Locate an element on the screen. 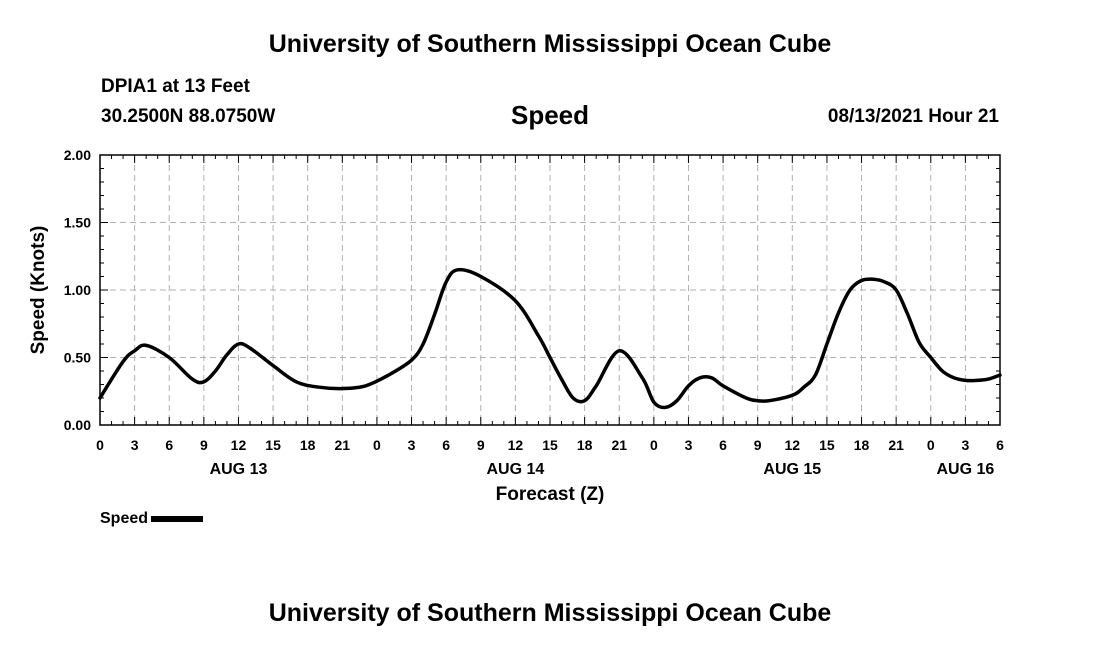  forecast-datetime: 08/13/2021 Hour 21 is located at coordinates (913, 116).